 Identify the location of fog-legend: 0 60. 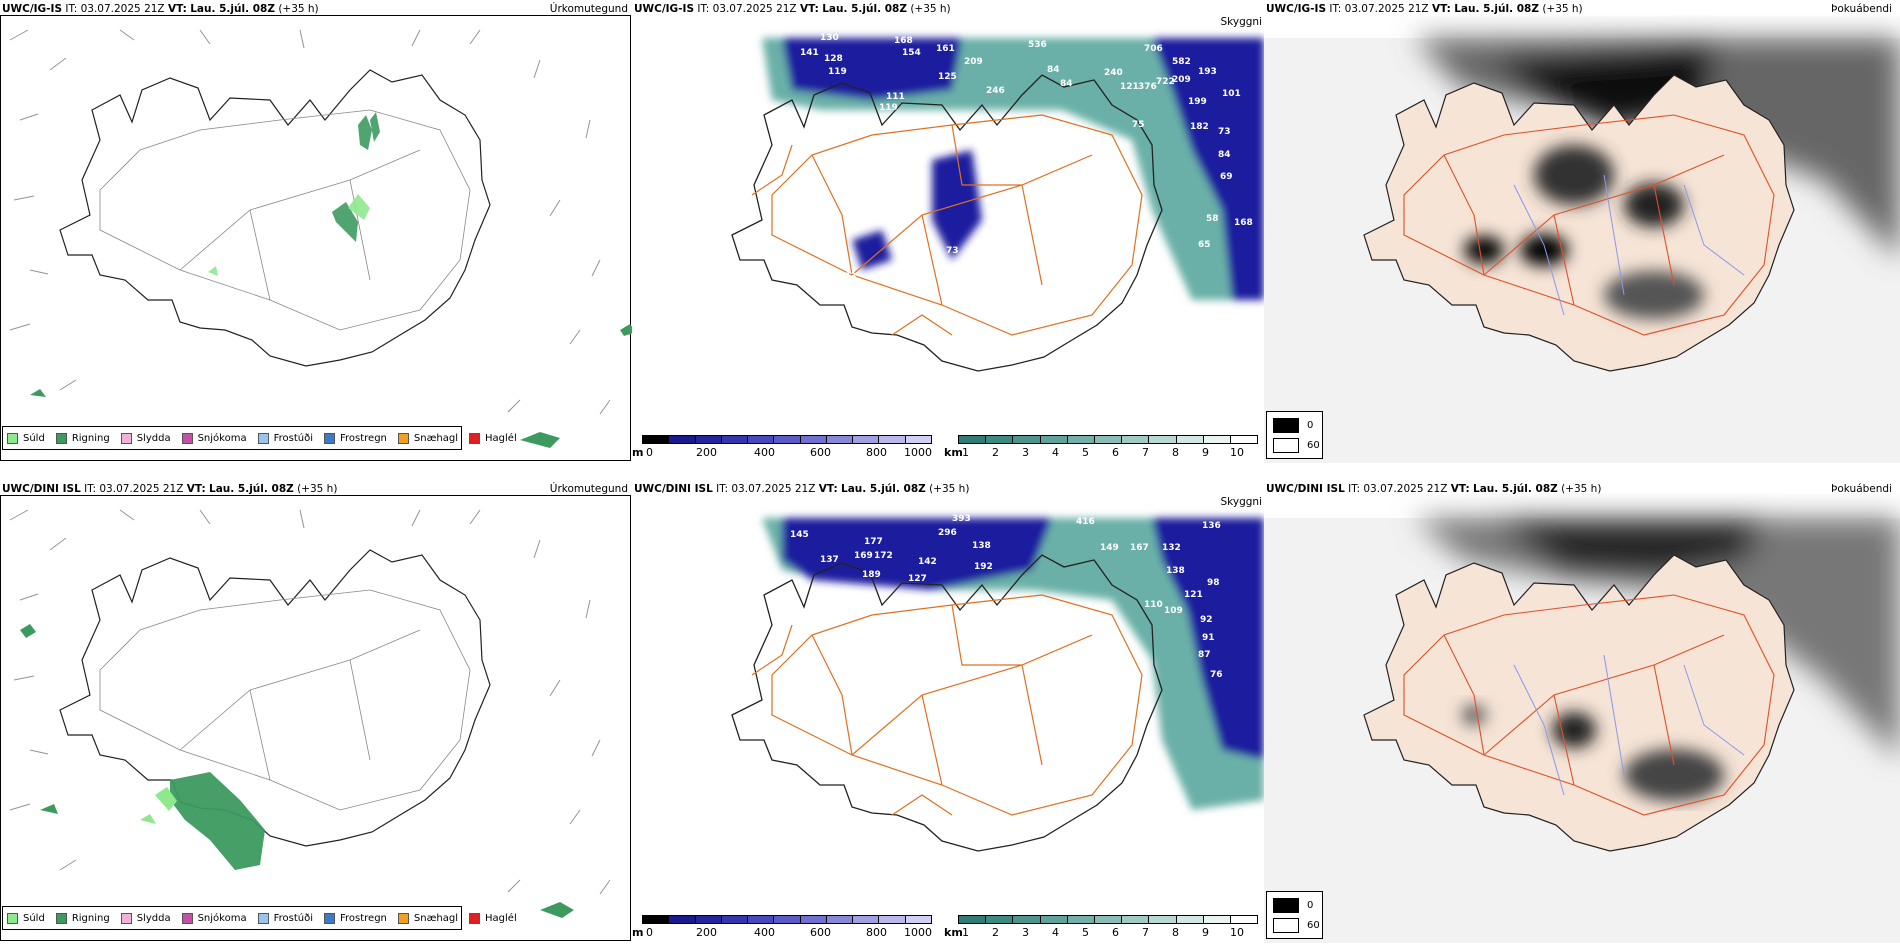
(1294, 435).